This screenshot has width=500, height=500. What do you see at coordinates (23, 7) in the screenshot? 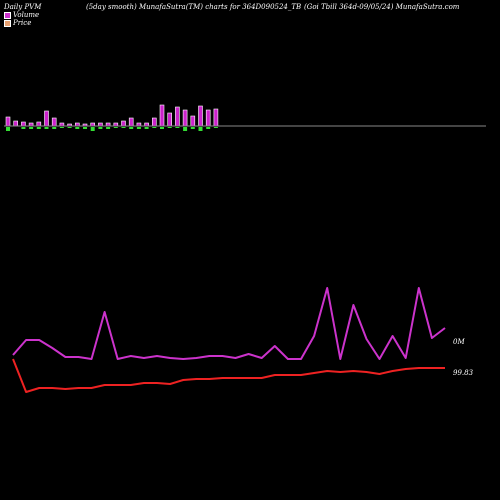
I see `chart-title-left: Daily PVM` at bounding box center [23, 7].